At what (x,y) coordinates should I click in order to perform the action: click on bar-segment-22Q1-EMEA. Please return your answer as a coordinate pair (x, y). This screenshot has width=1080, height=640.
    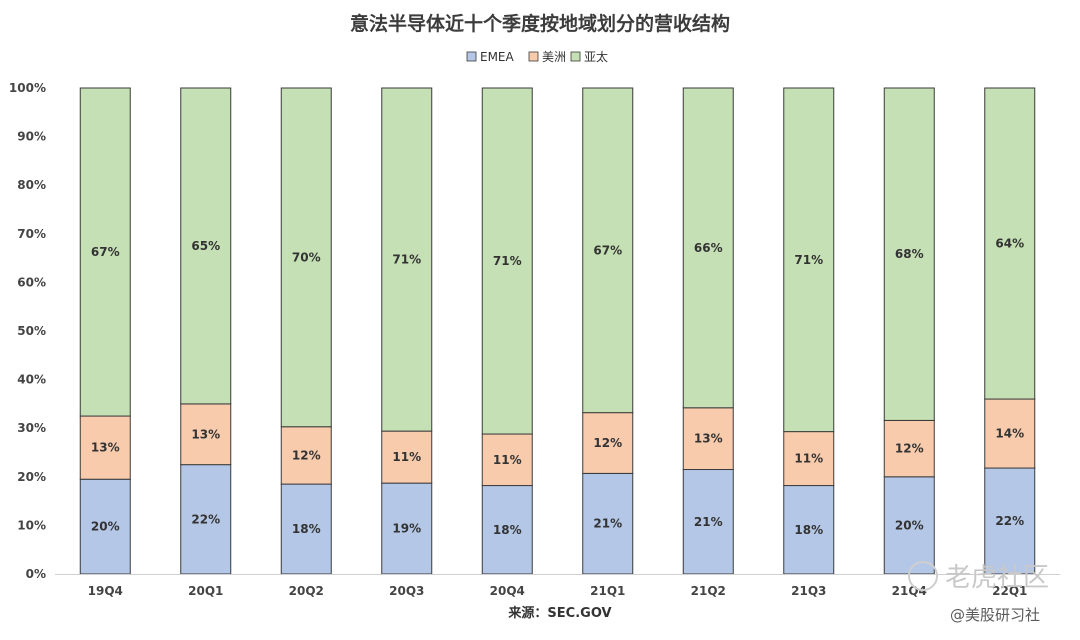
    Looking at the image, I should click on (1010, 521).